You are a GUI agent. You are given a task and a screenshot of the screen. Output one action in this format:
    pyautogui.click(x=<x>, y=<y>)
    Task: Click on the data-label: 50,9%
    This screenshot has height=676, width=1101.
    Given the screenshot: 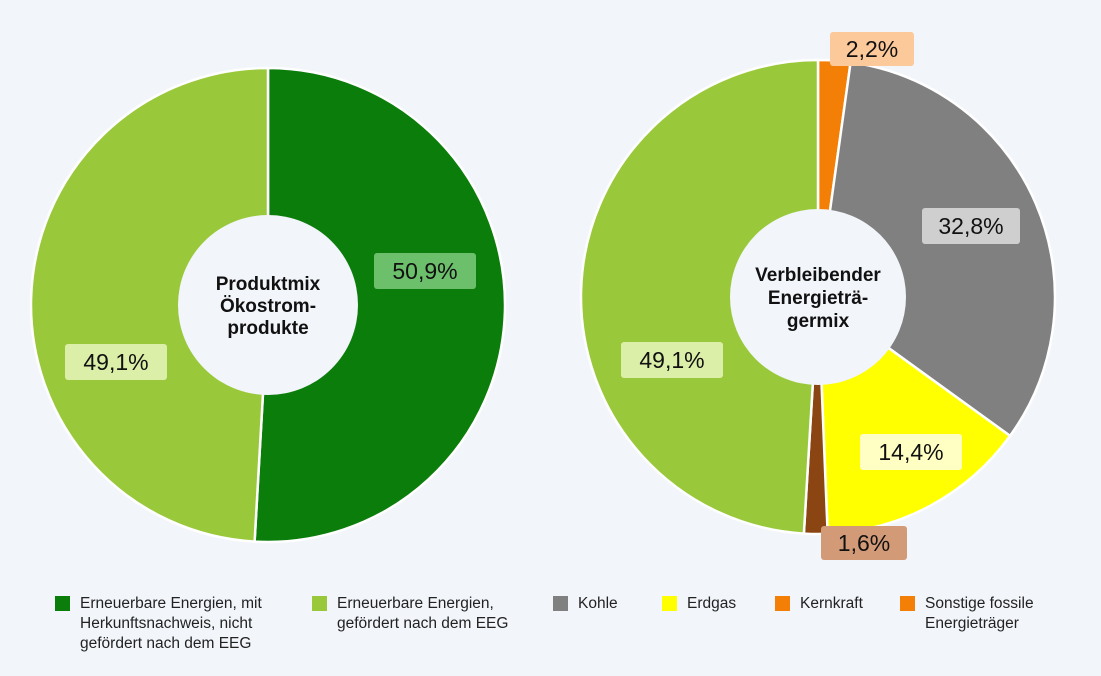 What is the action you would take?
    pyautogui.click(x=425, y=271)
    